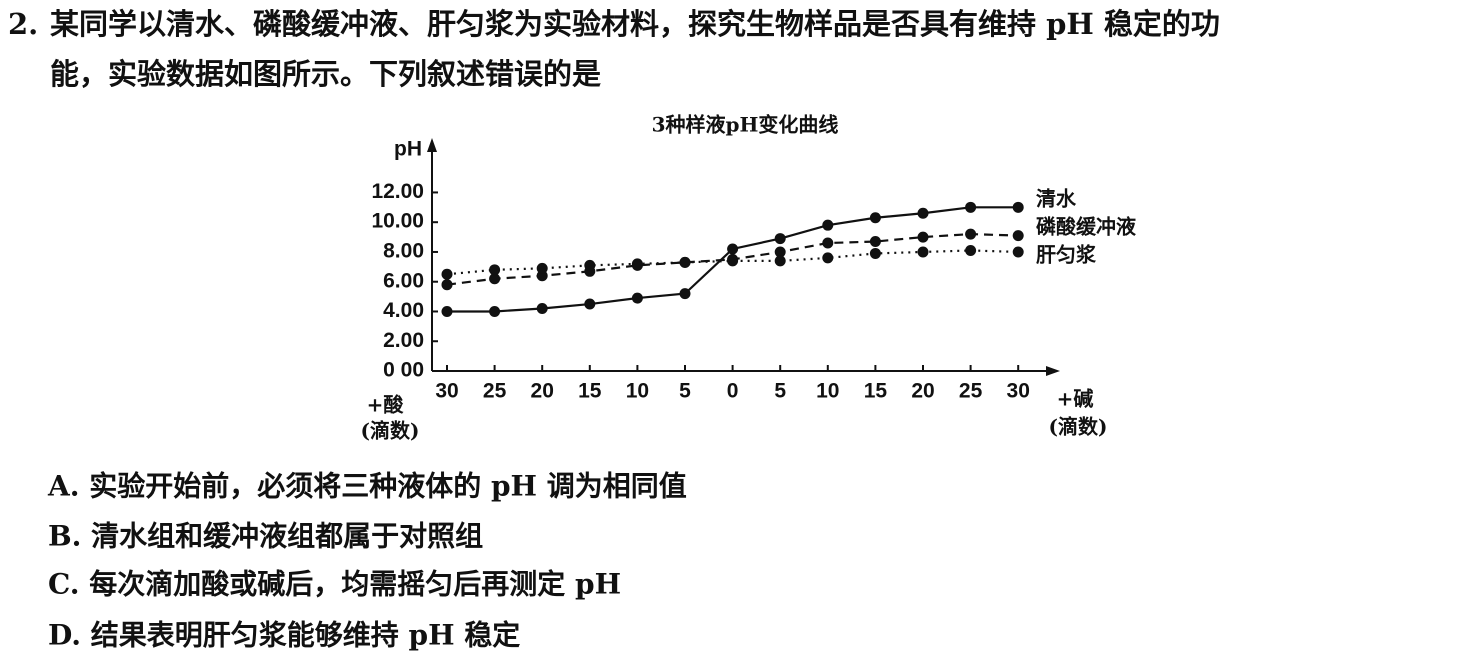 The height and width of the screenshot is (657, 1484). What do you see at coordinates (403, 370) in the screenshot?
I see `y-tick-label: 0 00` at bounding box center [403, 370].